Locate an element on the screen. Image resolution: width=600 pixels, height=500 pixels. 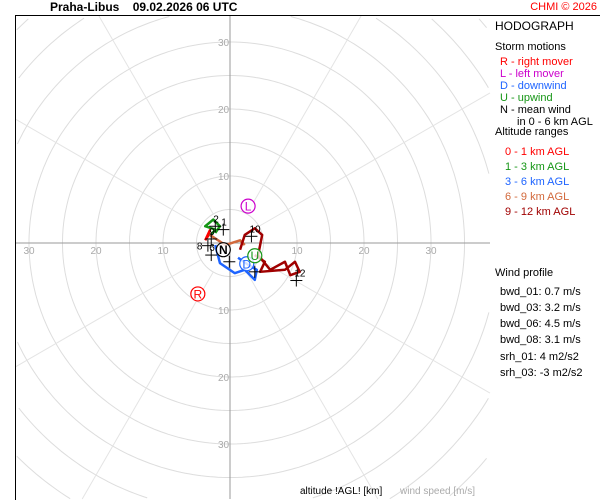
wind-profile-item: bwd_06: 4.5 m/s is located at coordinates (540, 324).